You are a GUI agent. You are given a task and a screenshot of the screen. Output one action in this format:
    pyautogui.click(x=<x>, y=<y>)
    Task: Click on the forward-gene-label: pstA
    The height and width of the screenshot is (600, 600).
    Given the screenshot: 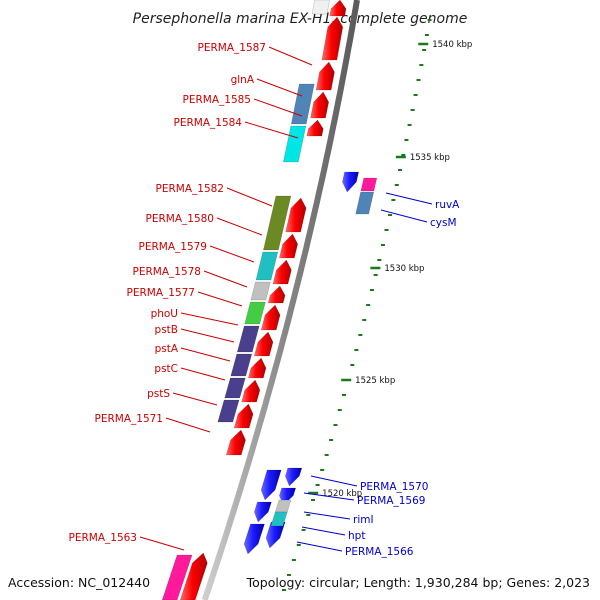 What is the action you would take?
    pyautogui.click(x=167, y=349)
    